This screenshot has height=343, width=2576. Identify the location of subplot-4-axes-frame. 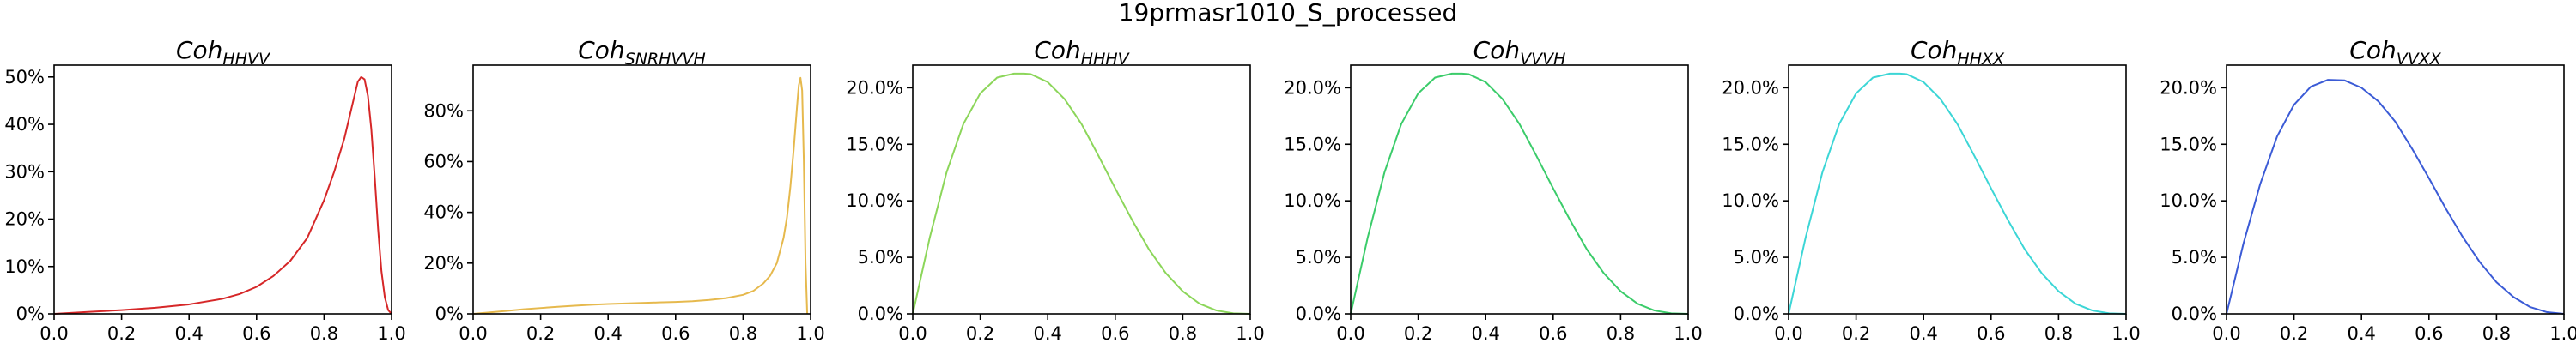
(1519, 189).